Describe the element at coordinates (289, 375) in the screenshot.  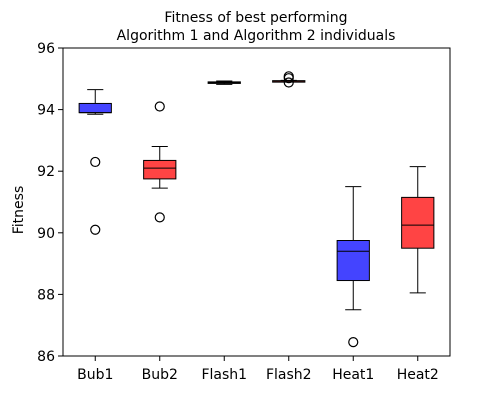
I see `x-tick-label-3: Flash2` at that location.